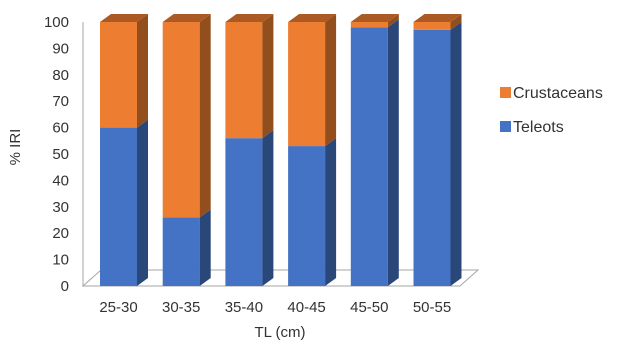 The height and width of the screenshot is (343, 617). What do you see at coordinates (181, 307) in the screenshot?
I see `x-tick-label: 30-35` at bounding box center [181, 307].